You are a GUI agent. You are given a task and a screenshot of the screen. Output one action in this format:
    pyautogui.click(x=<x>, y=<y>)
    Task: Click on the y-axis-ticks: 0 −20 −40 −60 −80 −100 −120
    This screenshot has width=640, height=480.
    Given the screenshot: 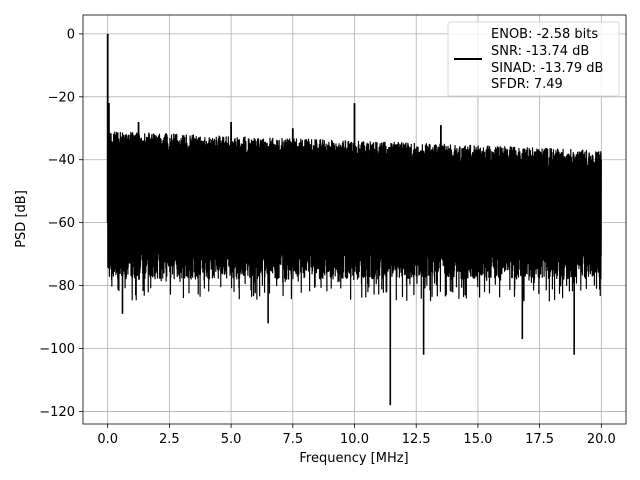 What is the action you would take?
    pyautogui.click(x=61, y=223)
    